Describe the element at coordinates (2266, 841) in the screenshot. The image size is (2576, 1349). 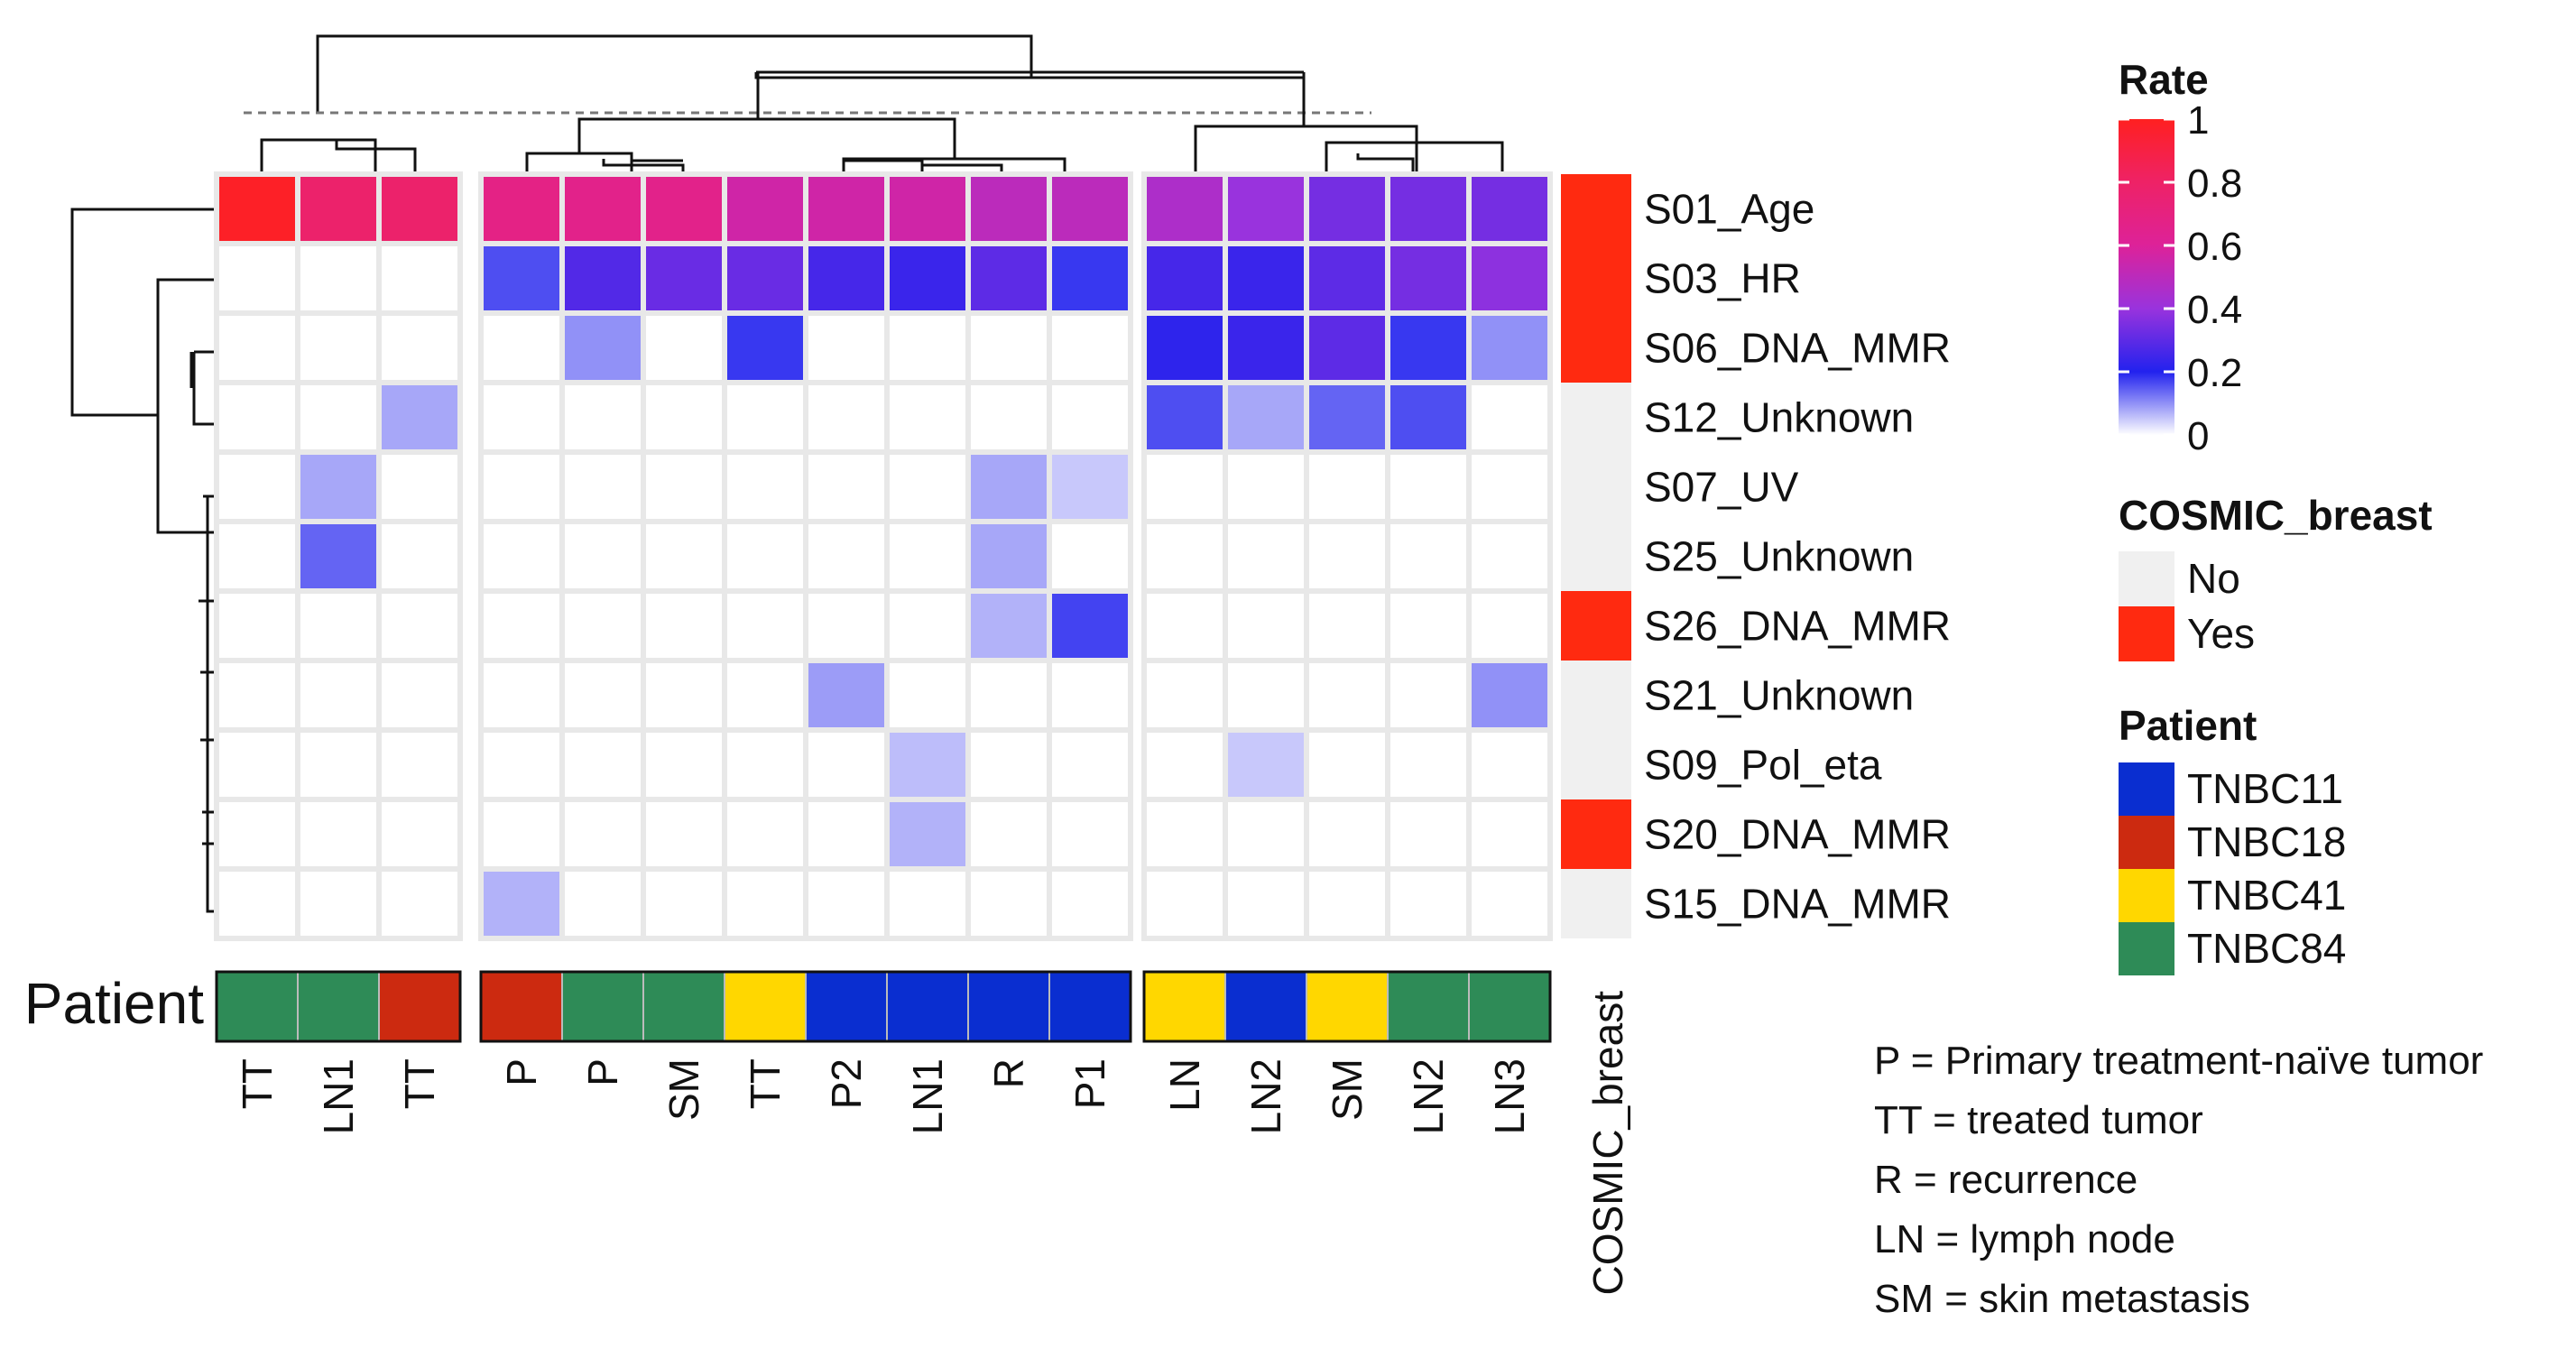
I see `patient-legend-label: TNBC18` at that location.